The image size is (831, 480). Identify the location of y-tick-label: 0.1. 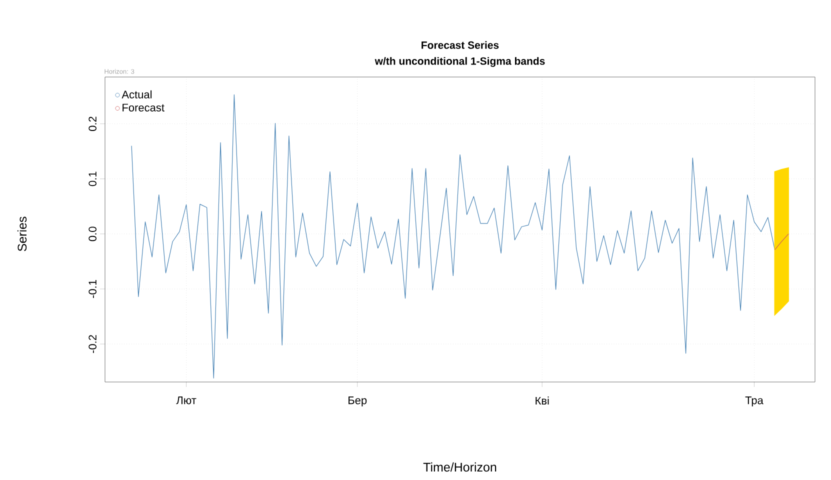
(92, 179).